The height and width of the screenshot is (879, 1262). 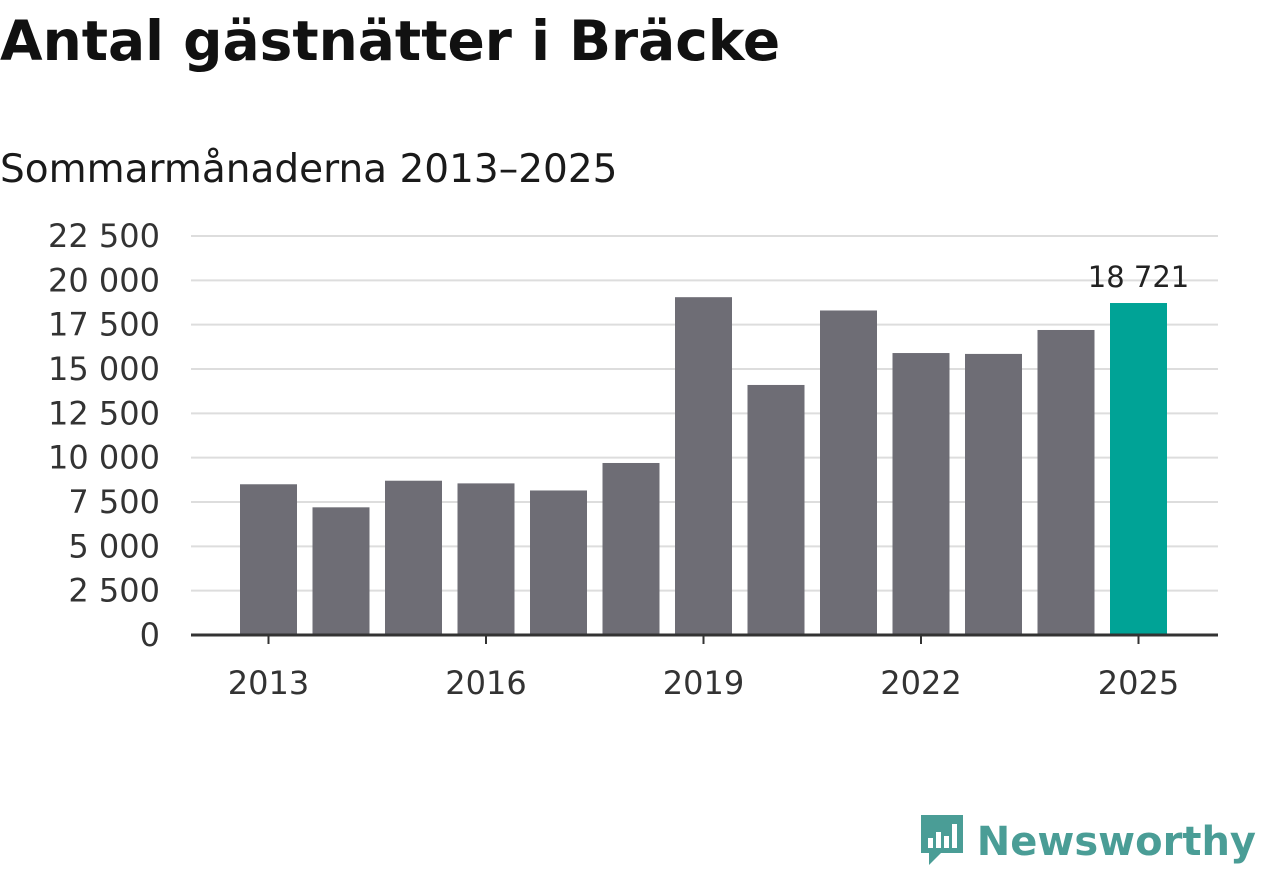 What do you see at coordinates (150, 635) in the screenshot?
I see `y-tick-label: 0` at bounding box center [150, 635].